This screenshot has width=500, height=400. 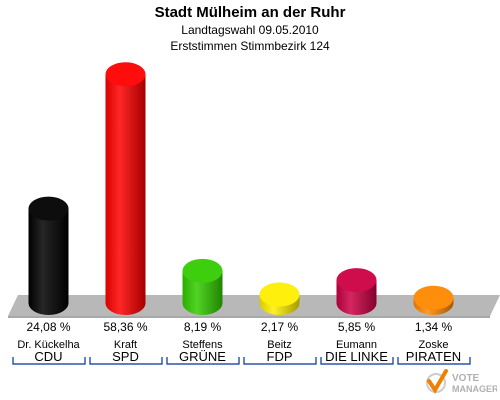 I want to click on value-label: 5,85 %, so click(x=357, y=327).